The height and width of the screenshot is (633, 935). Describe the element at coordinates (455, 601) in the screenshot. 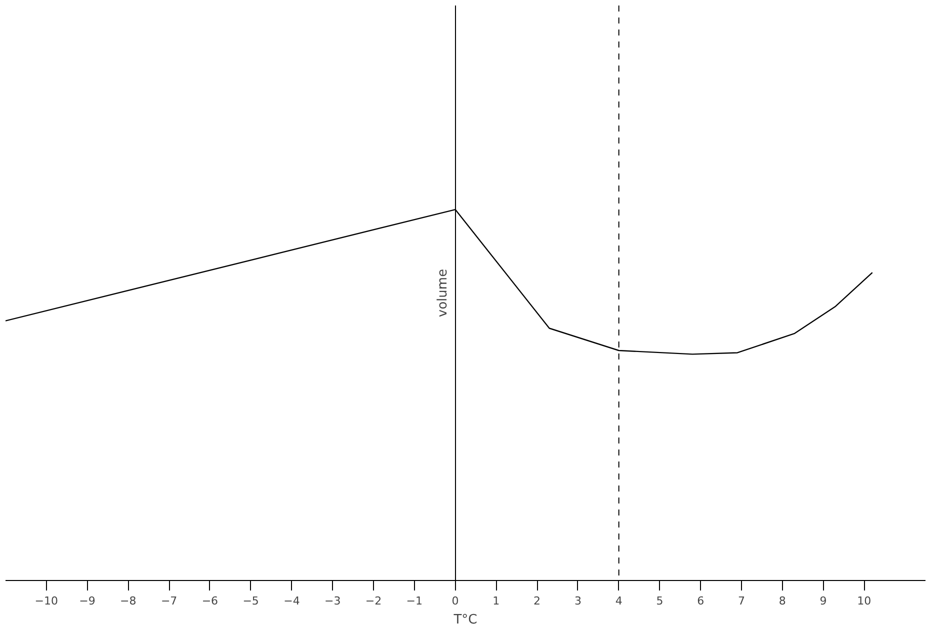

I see `x-tick-label: 0` at that location.